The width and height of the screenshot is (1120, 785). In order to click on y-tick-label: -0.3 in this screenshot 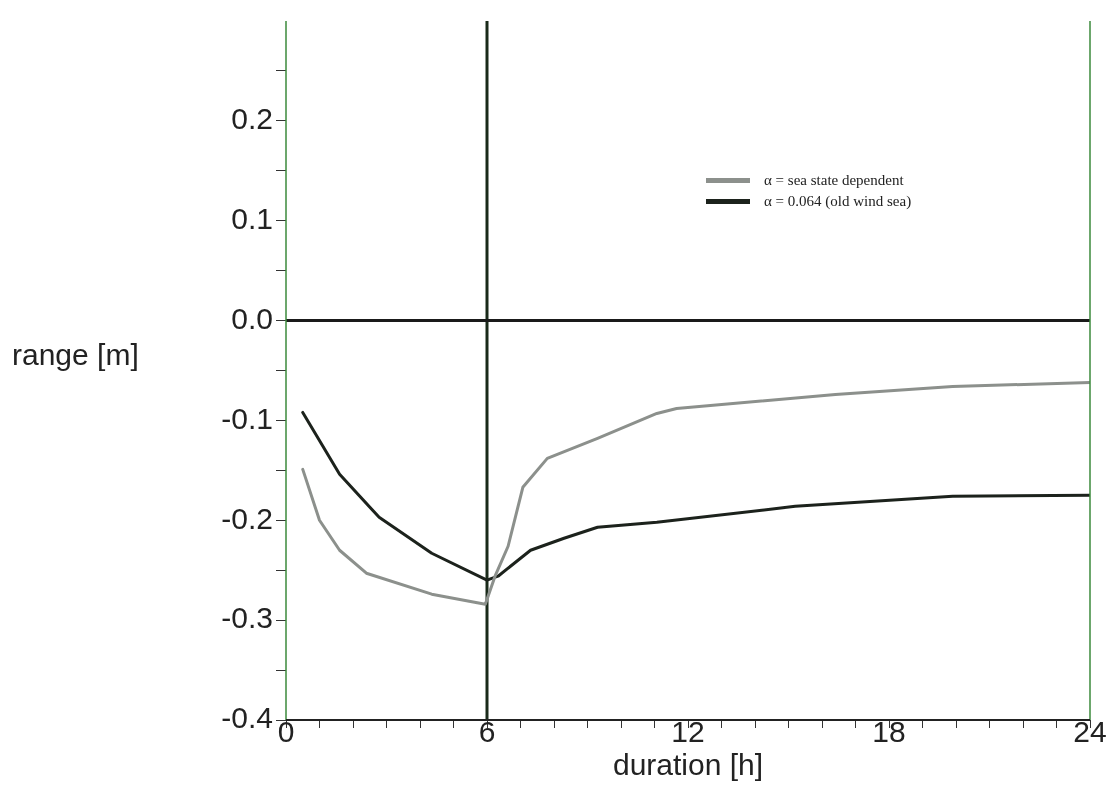, I will do `click(247, 618)`.